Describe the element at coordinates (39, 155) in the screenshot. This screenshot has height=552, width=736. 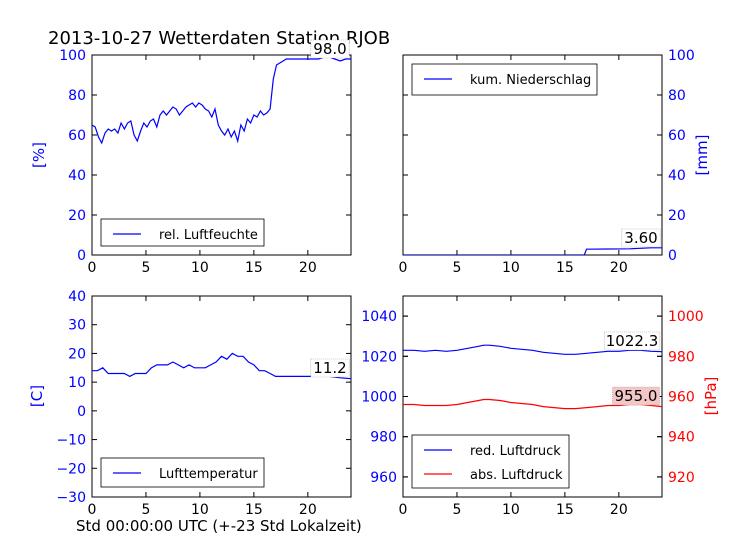
I see `y-axis-label: [%]` at that location.